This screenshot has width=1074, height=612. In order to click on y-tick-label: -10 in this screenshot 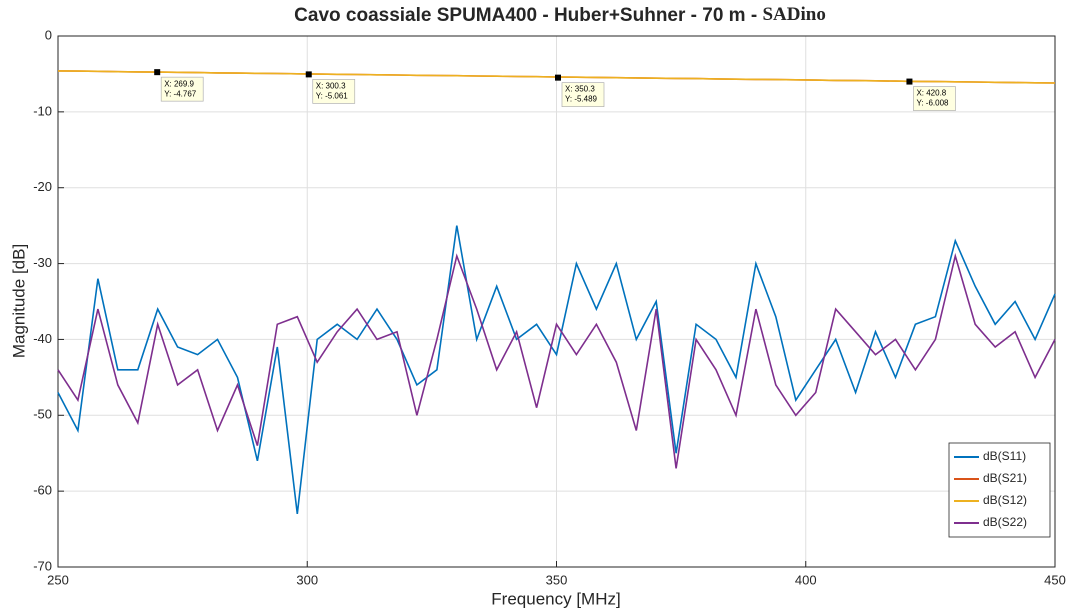, I will do `click(42, 110)`.